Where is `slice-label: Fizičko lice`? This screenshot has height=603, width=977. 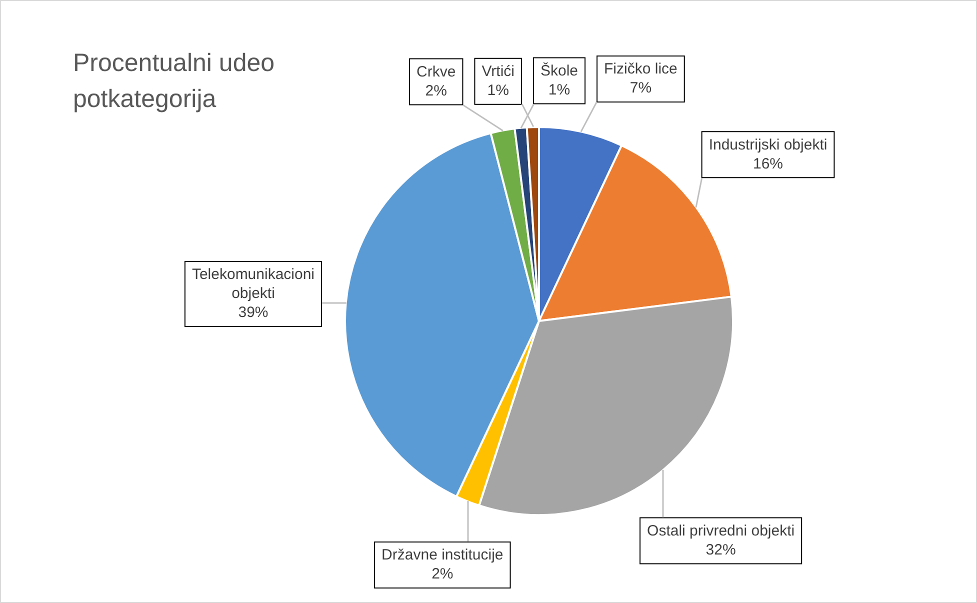
slice-label: Fizičko lice is located at coordinates (641, 69).